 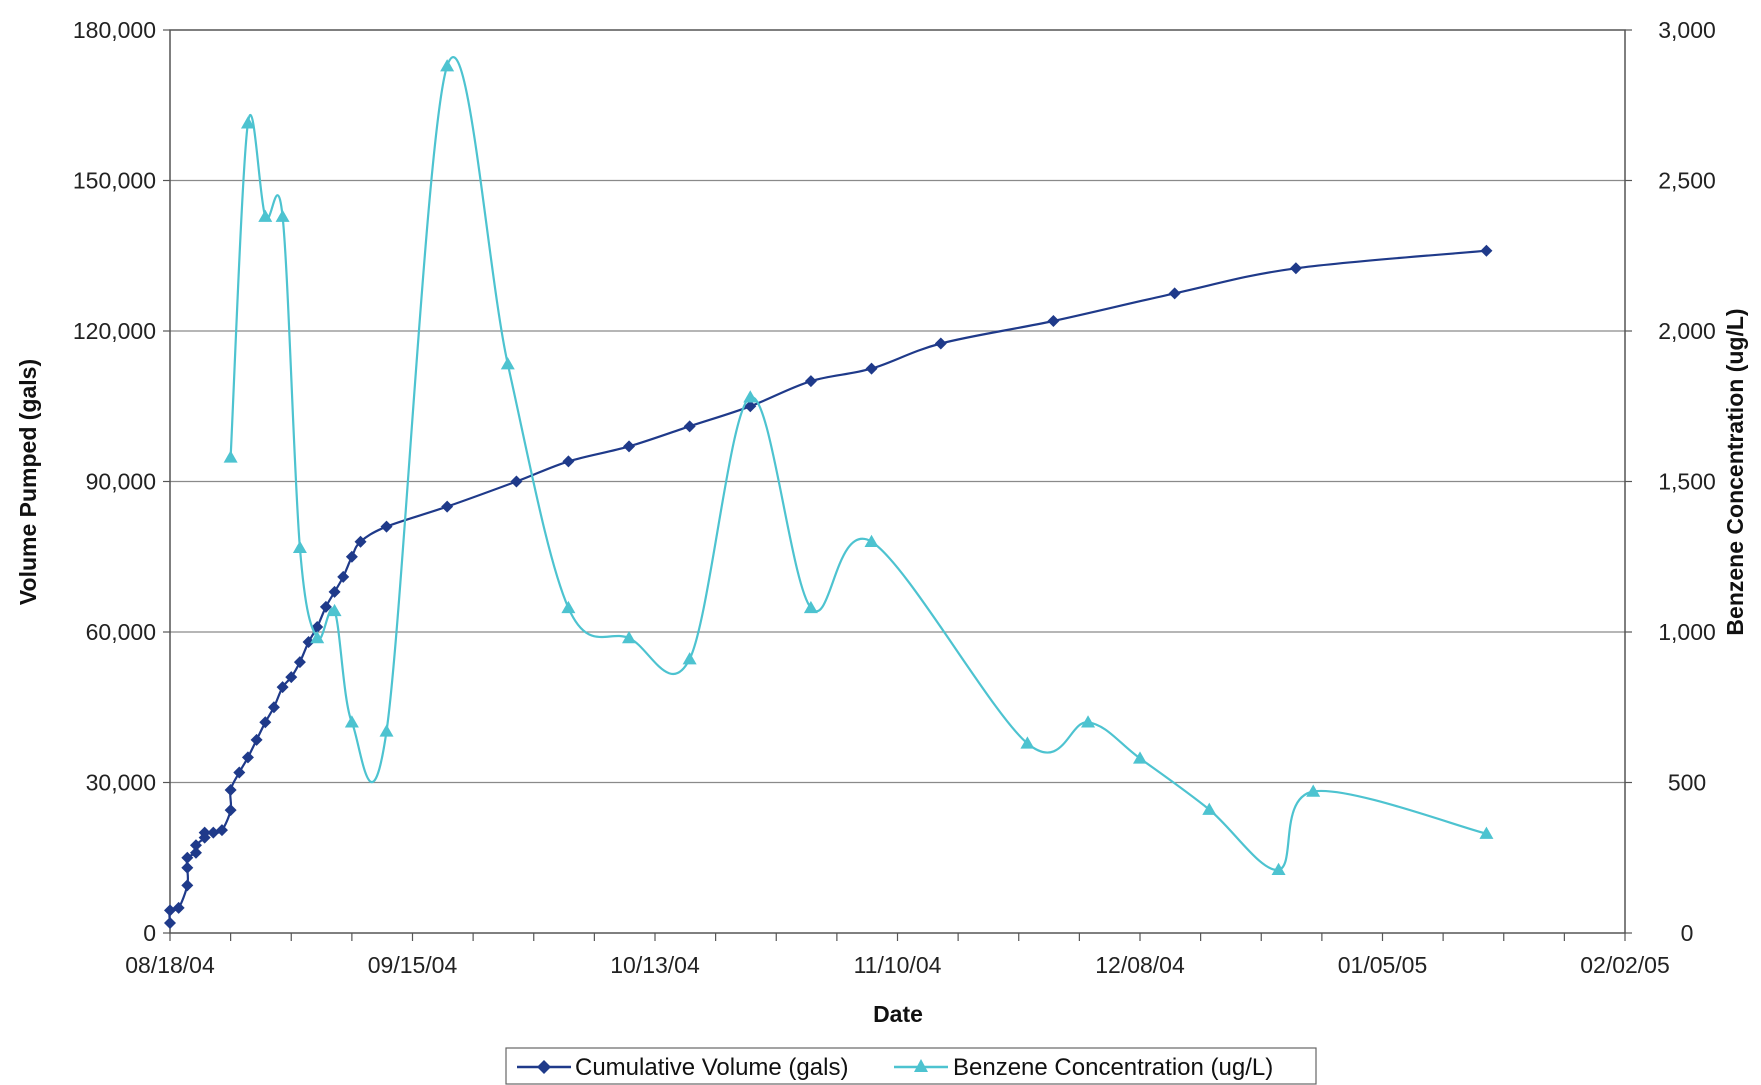 I want to click on legend-label-benzene: Benzene Concentration (ug/L), so click(x=1113, y=1067).